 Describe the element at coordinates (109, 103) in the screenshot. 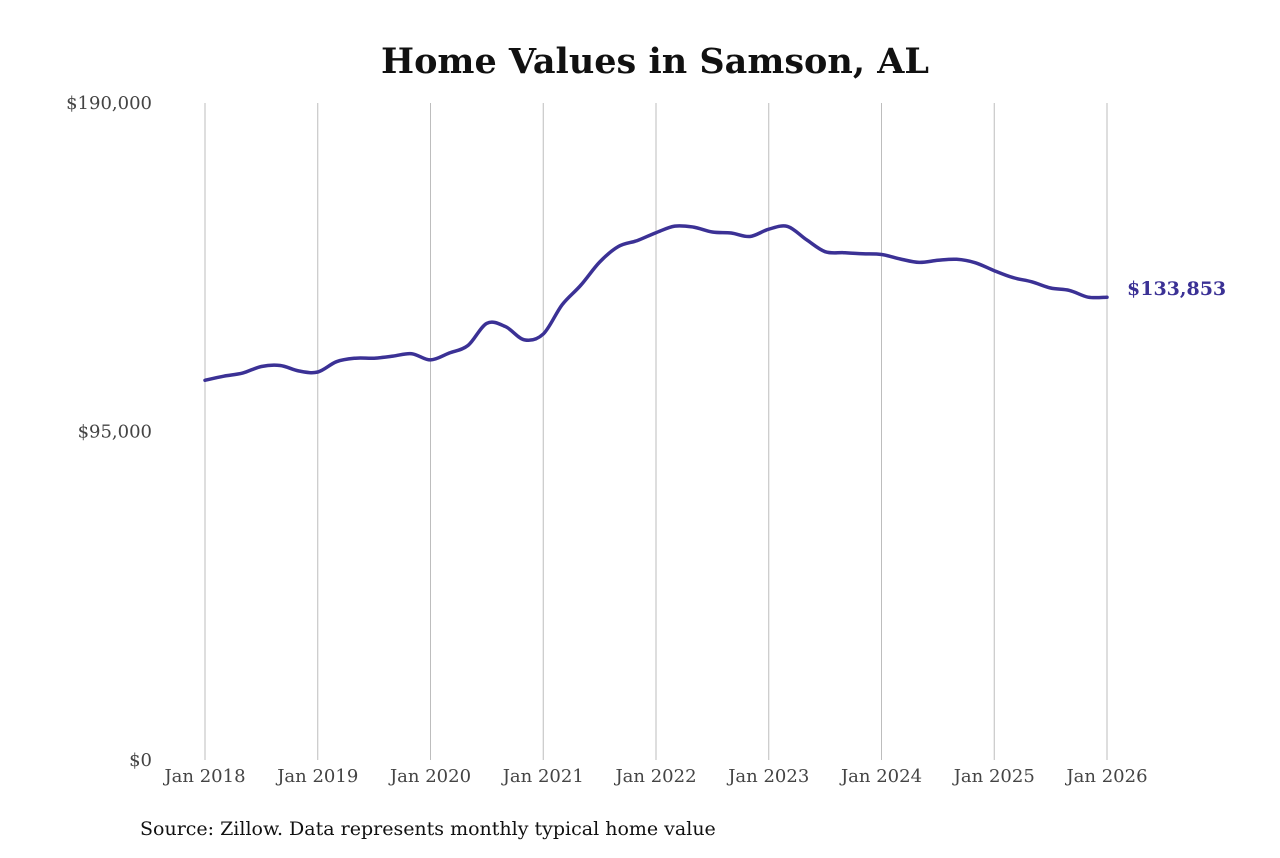

I see `y-tick-label: $190,000` at that location.